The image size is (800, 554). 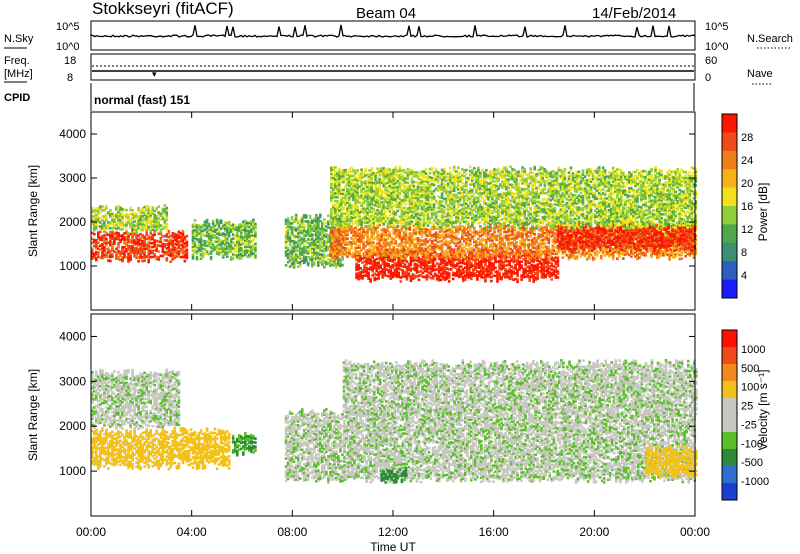 I want to click on freq-tick-top: 18, so click(x=70, y=61).